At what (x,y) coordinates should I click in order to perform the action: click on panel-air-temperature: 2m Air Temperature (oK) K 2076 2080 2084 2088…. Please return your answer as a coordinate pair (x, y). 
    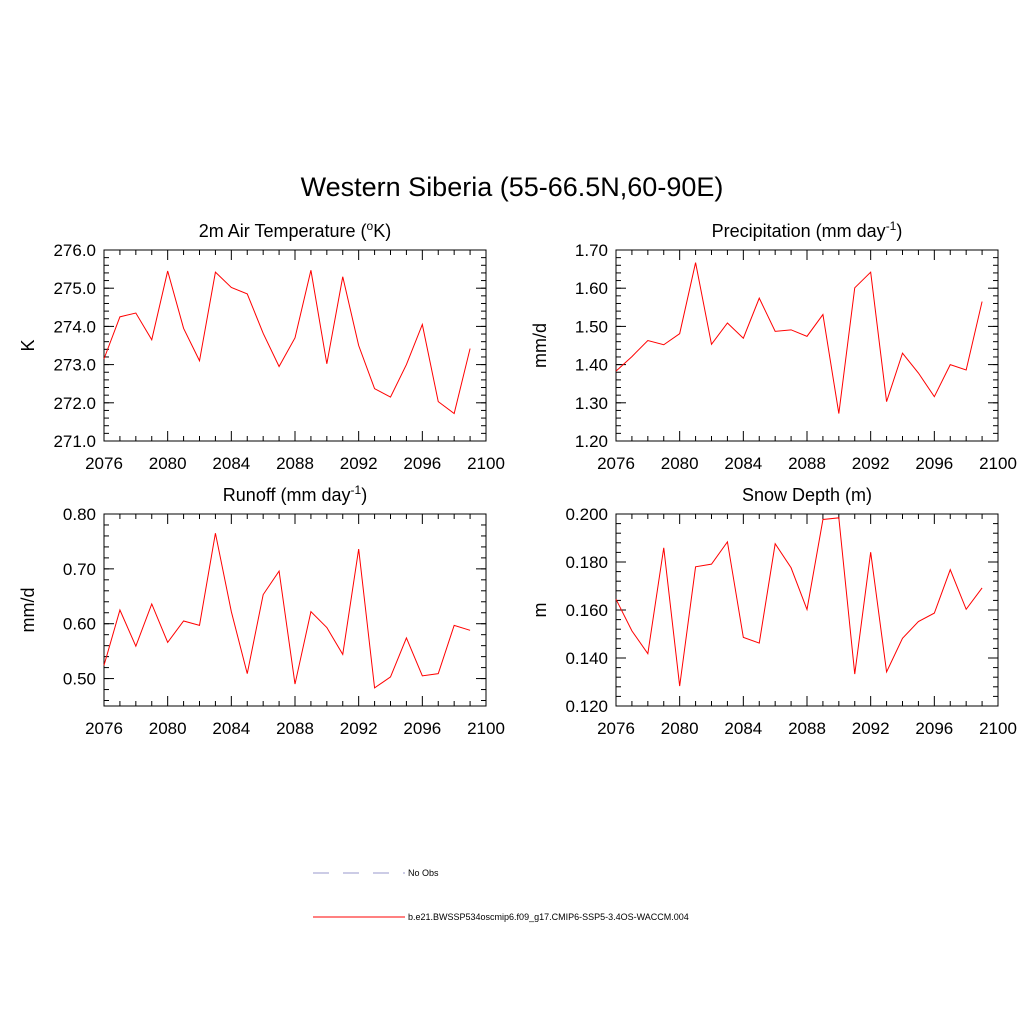
    Looking at the image, I should click on (261, 346).